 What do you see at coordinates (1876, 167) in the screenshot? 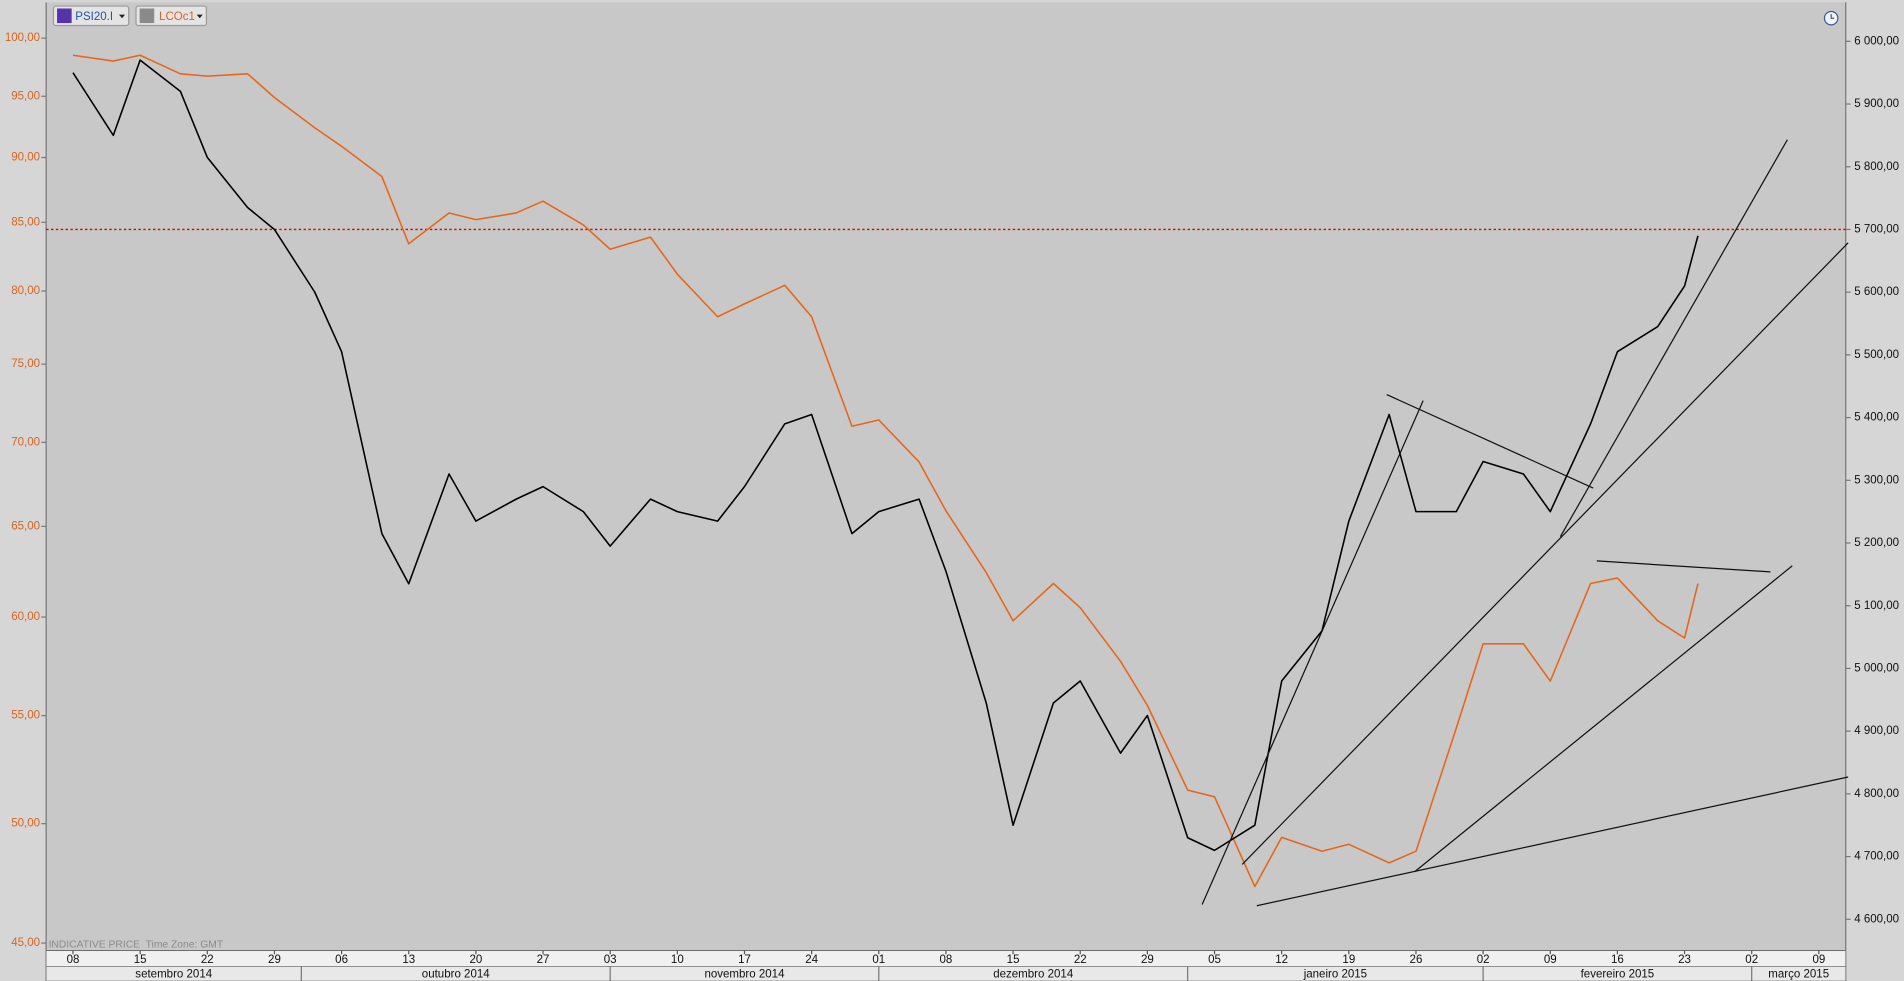
I see `y2-tick-label: 5 800,00` at bounding box center [1876, 167].